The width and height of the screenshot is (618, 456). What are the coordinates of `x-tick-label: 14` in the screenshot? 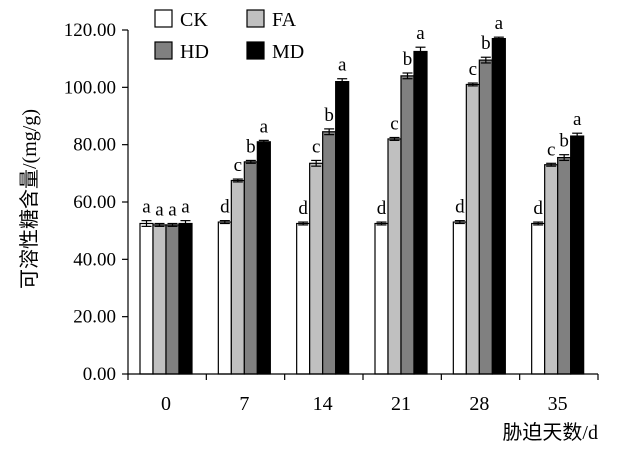 It's located at (323, 404).